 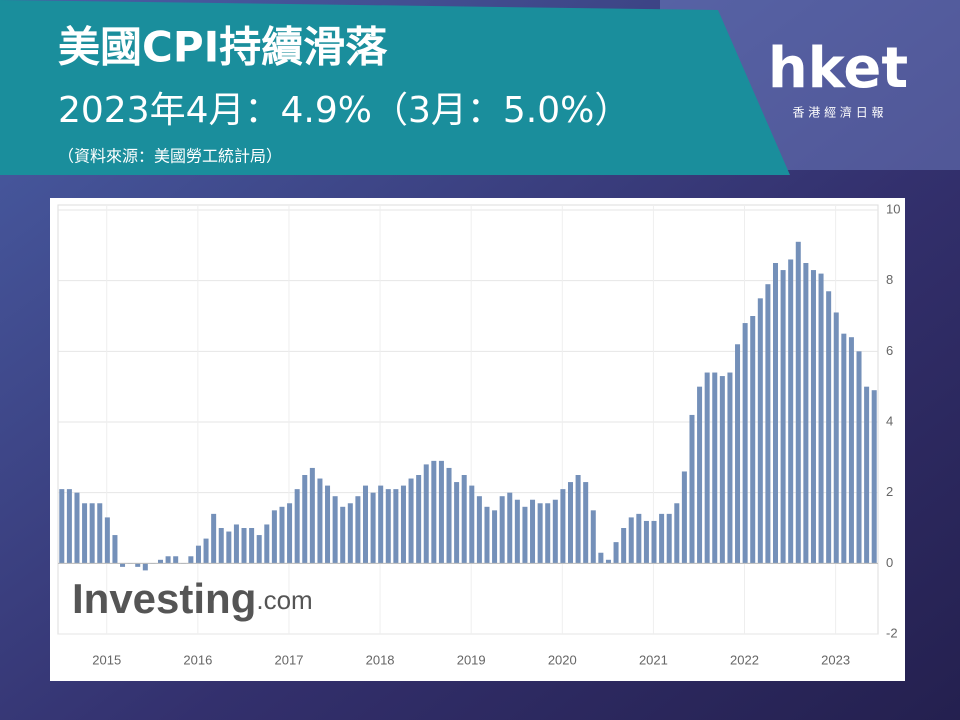 I want to click on x-tick-label: 2018, so click(x=380, y=659).